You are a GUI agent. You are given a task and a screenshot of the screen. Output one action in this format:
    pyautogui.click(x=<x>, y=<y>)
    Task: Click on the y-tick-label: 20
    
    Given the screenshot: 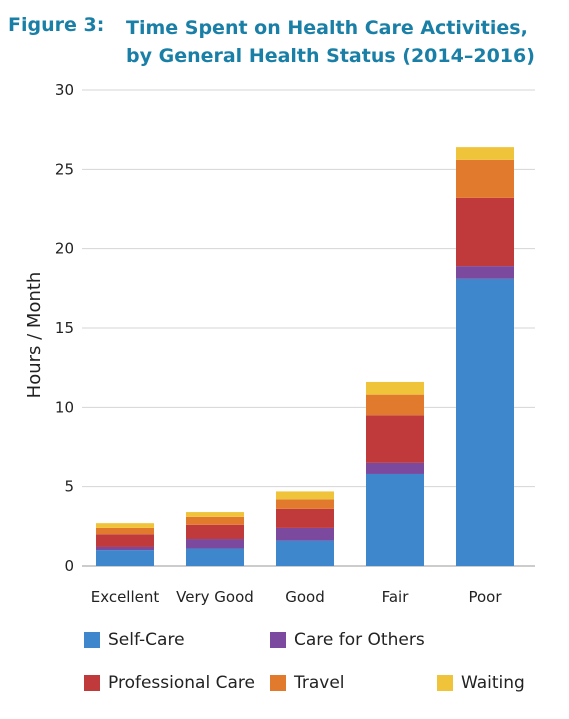 What is the action you would take?
    pyautogui.click(x=64, y=249)
    